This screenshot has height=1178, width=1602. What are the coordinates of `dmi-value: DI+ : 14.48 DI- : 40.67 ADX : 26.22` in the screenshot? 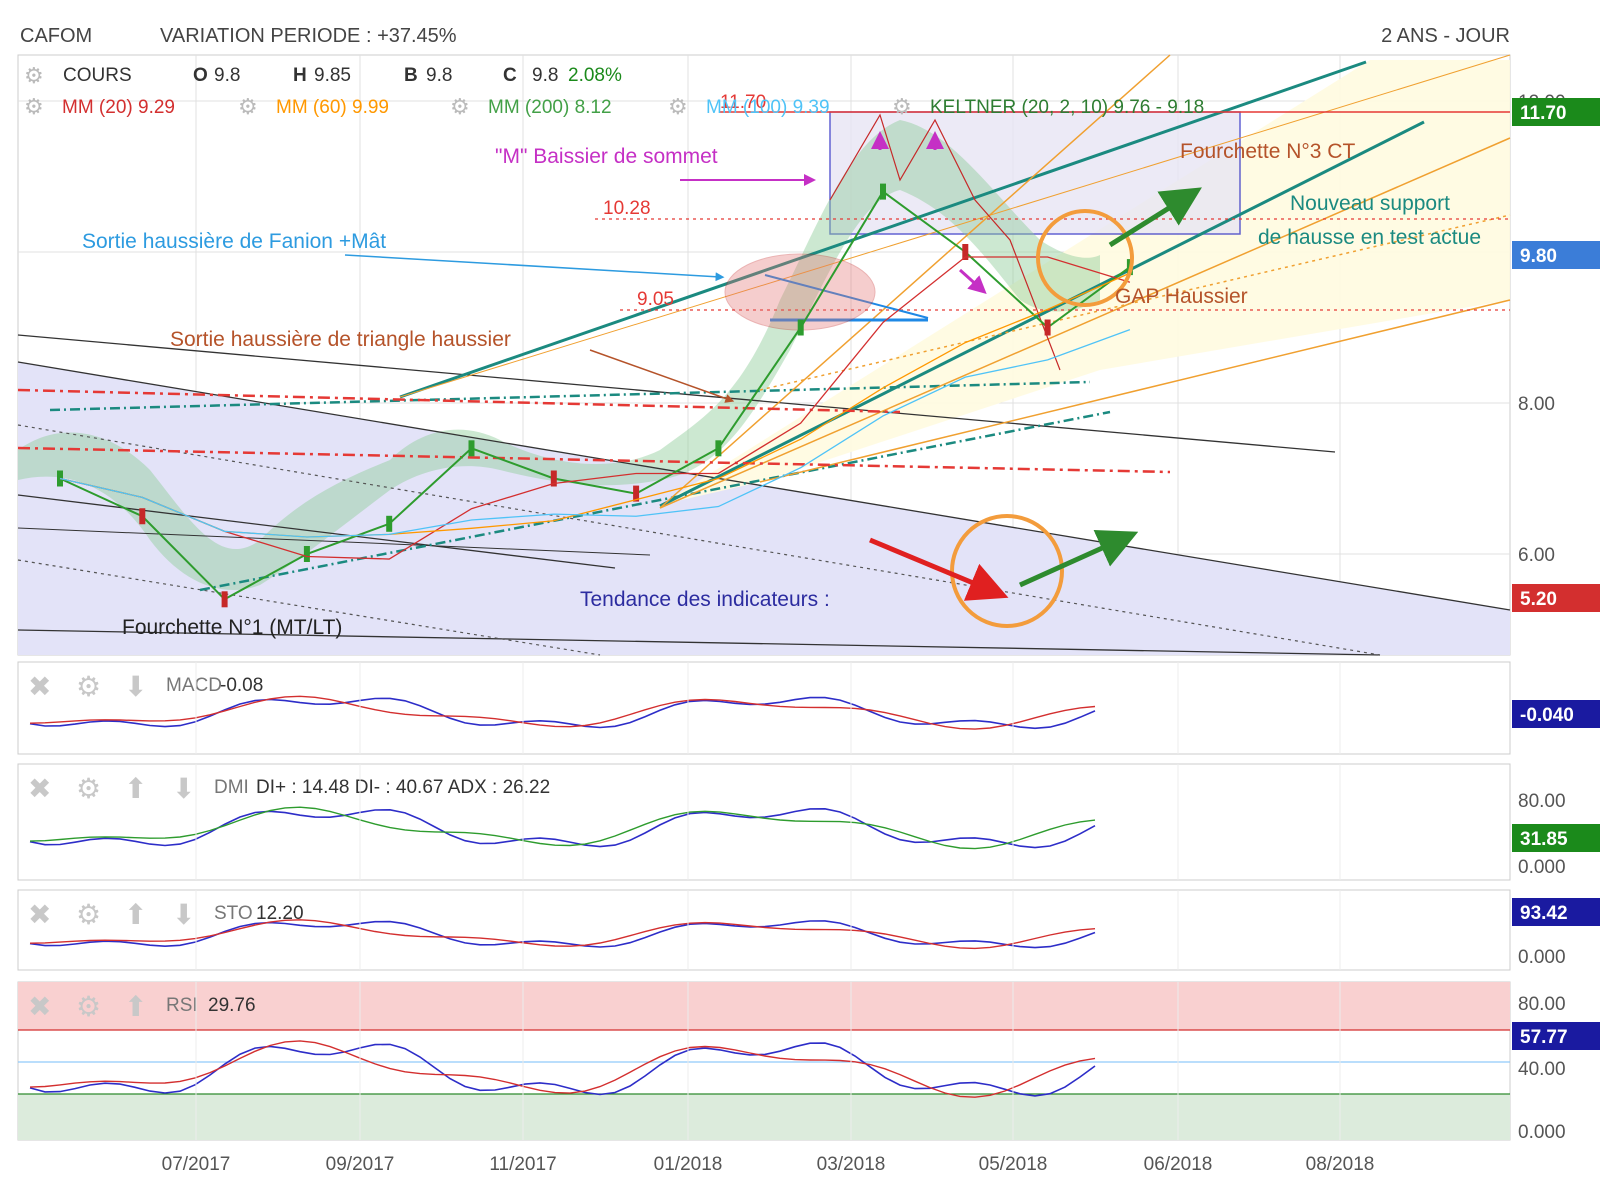 It's located at (403, 787).